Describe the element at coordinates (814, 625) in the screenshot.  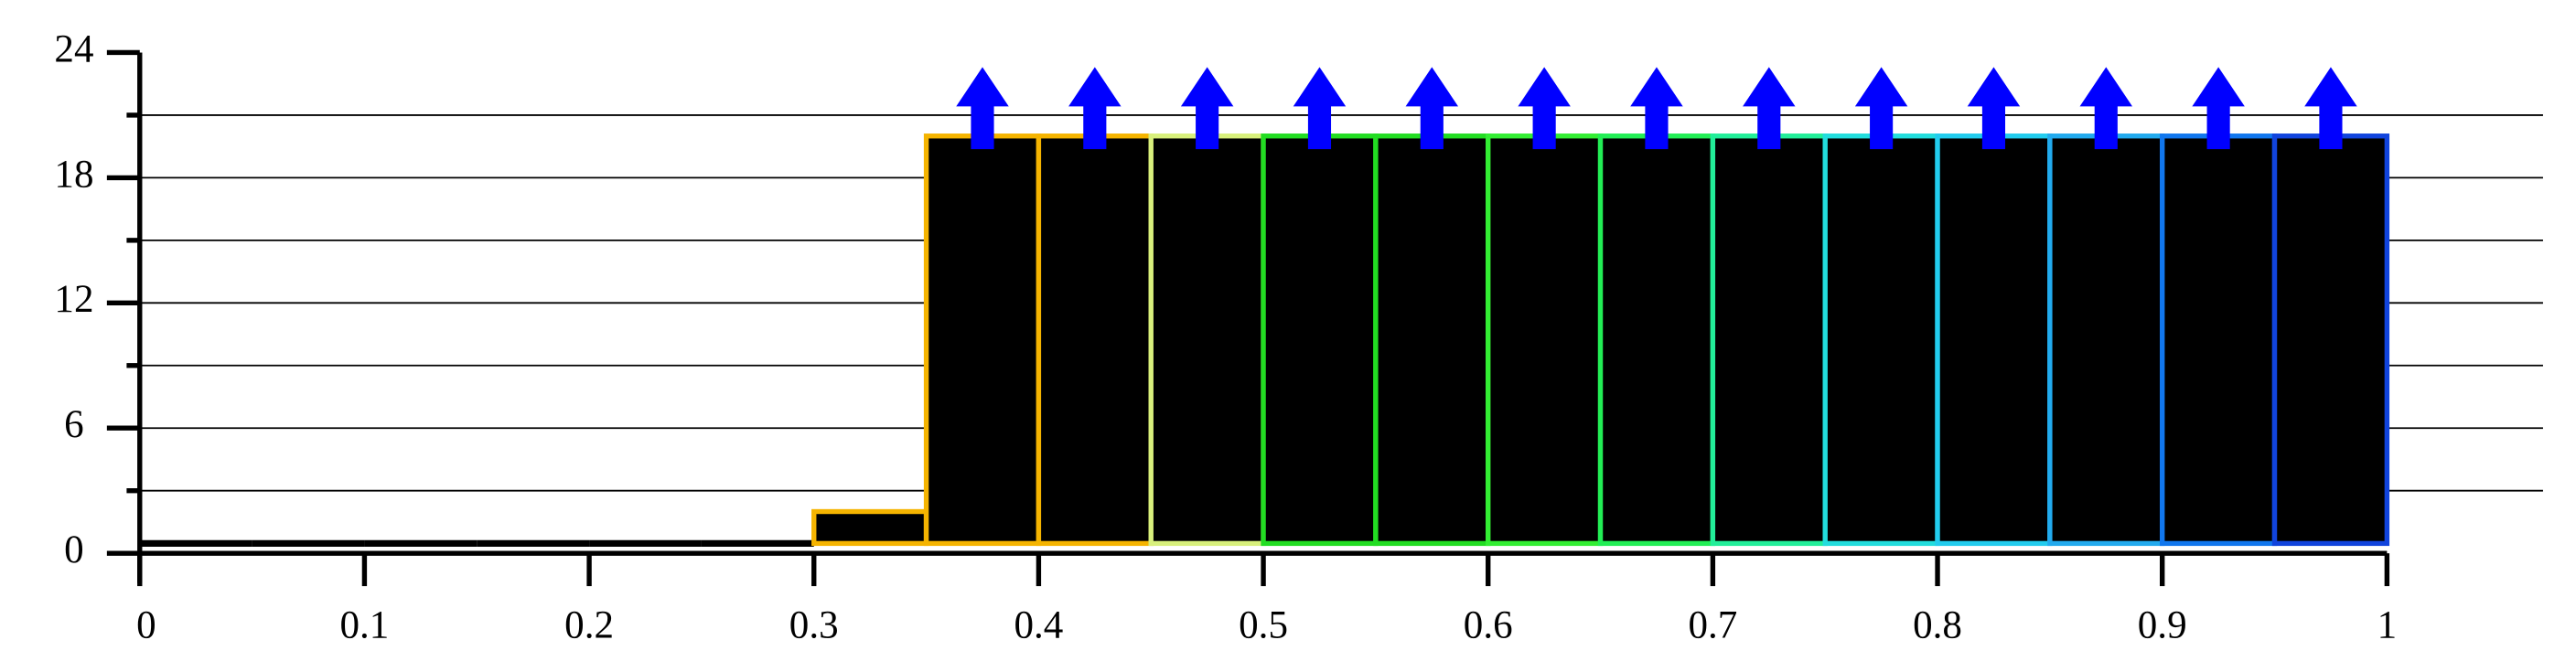
I see `x-tick-label: 0.3` at that location.